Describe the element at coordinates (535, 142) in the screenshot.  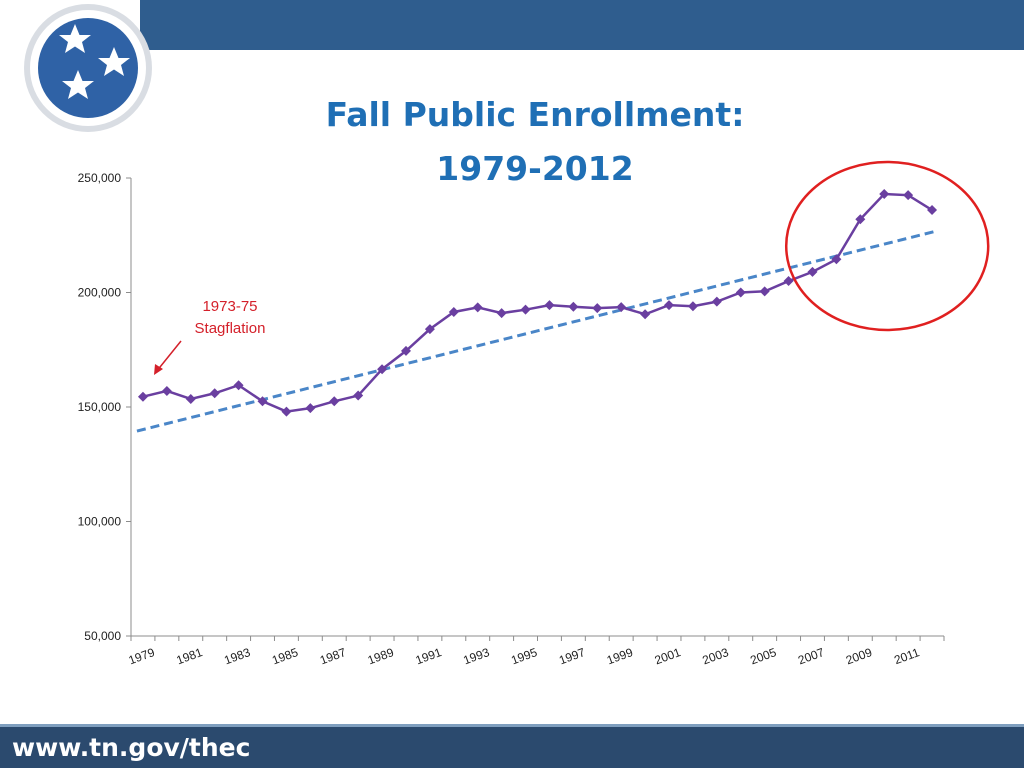
I see `chart-title: Fall Public Enrollment: 1979-2012` at that location.